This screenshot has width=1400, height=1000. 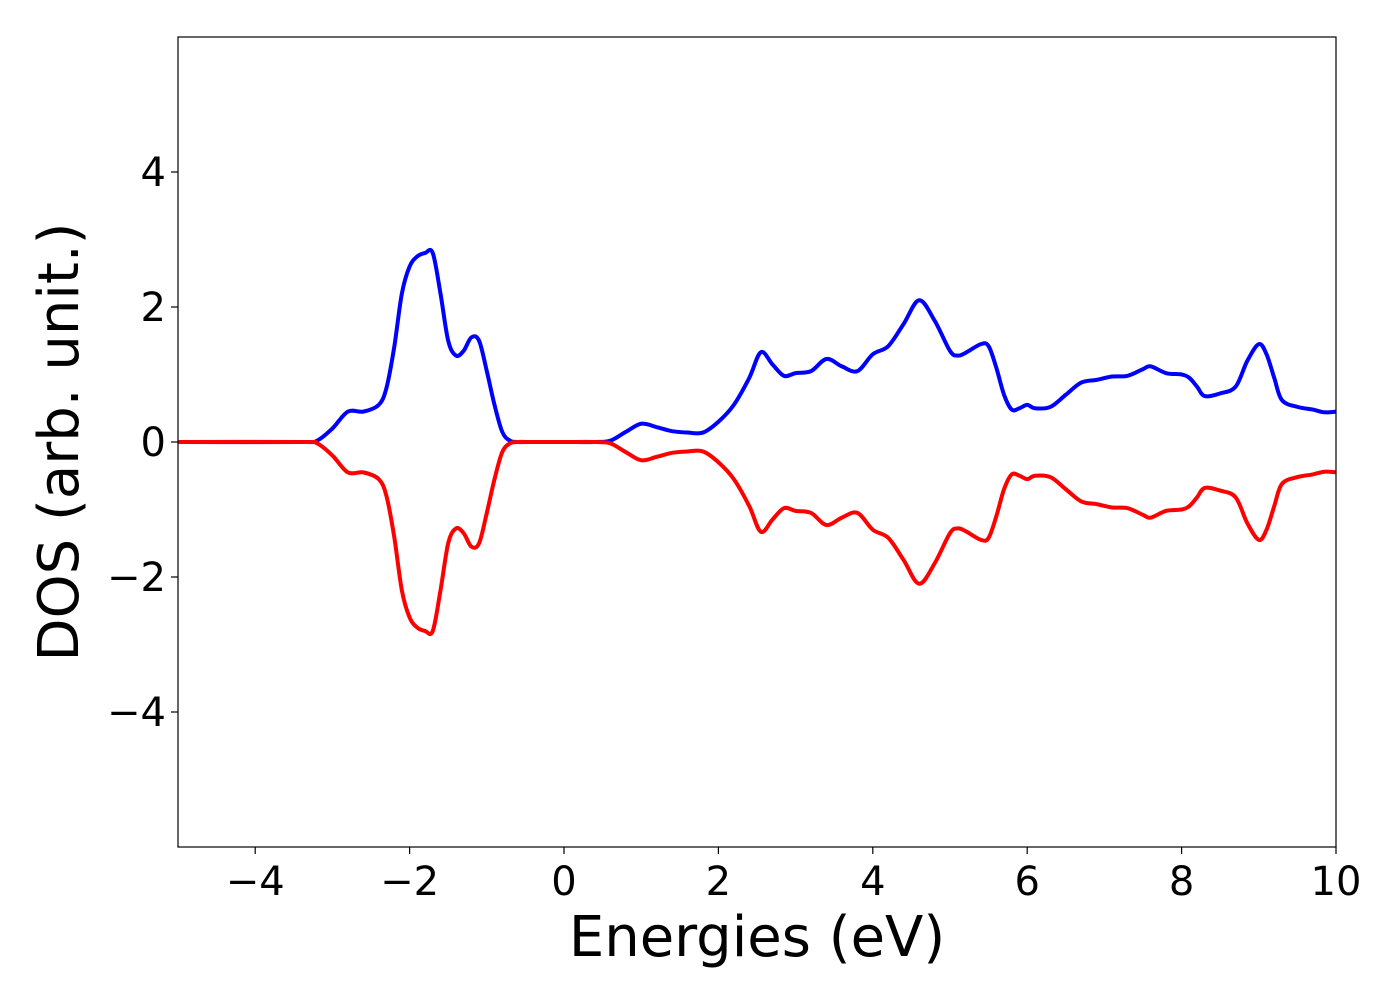 What do you see at coordinates (718, 882) in the screenshot?
I see `x-tick-label: 2` at bounding box center [718, 882].